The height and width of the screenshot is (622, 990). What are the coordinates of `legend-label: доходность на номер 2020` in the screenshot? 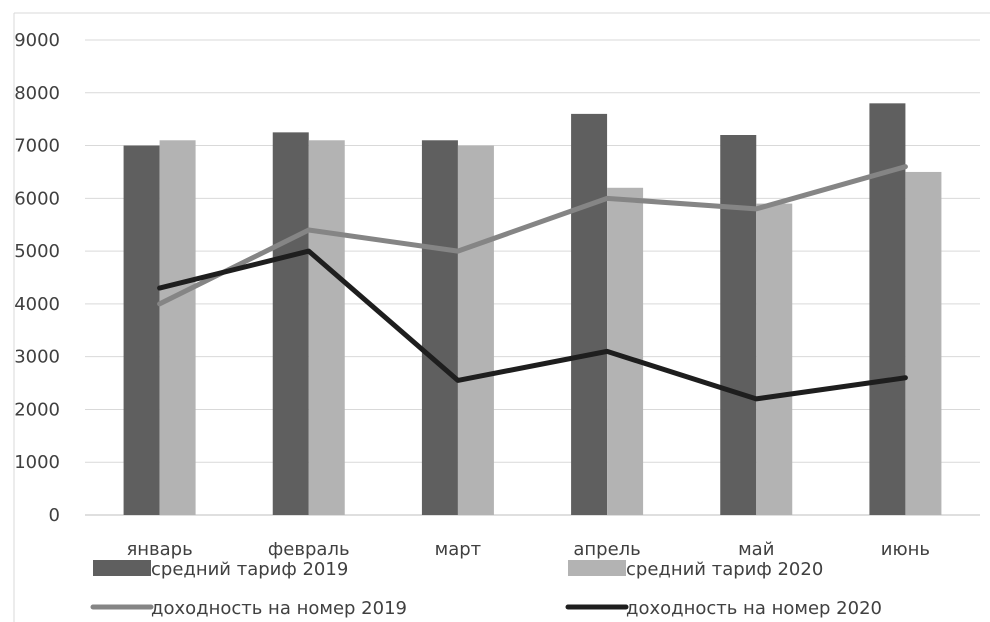 It's located at (754, 608).